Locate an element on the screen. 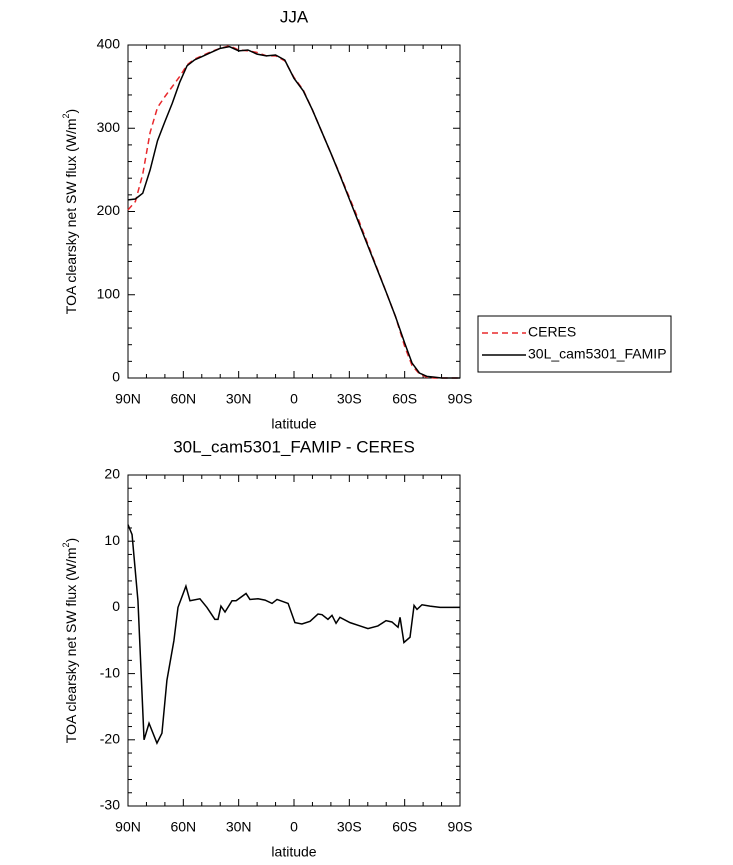 The height and width of the screenshot is (865, 733). y-tick-label: 10 is located at coordinates (112, 540).